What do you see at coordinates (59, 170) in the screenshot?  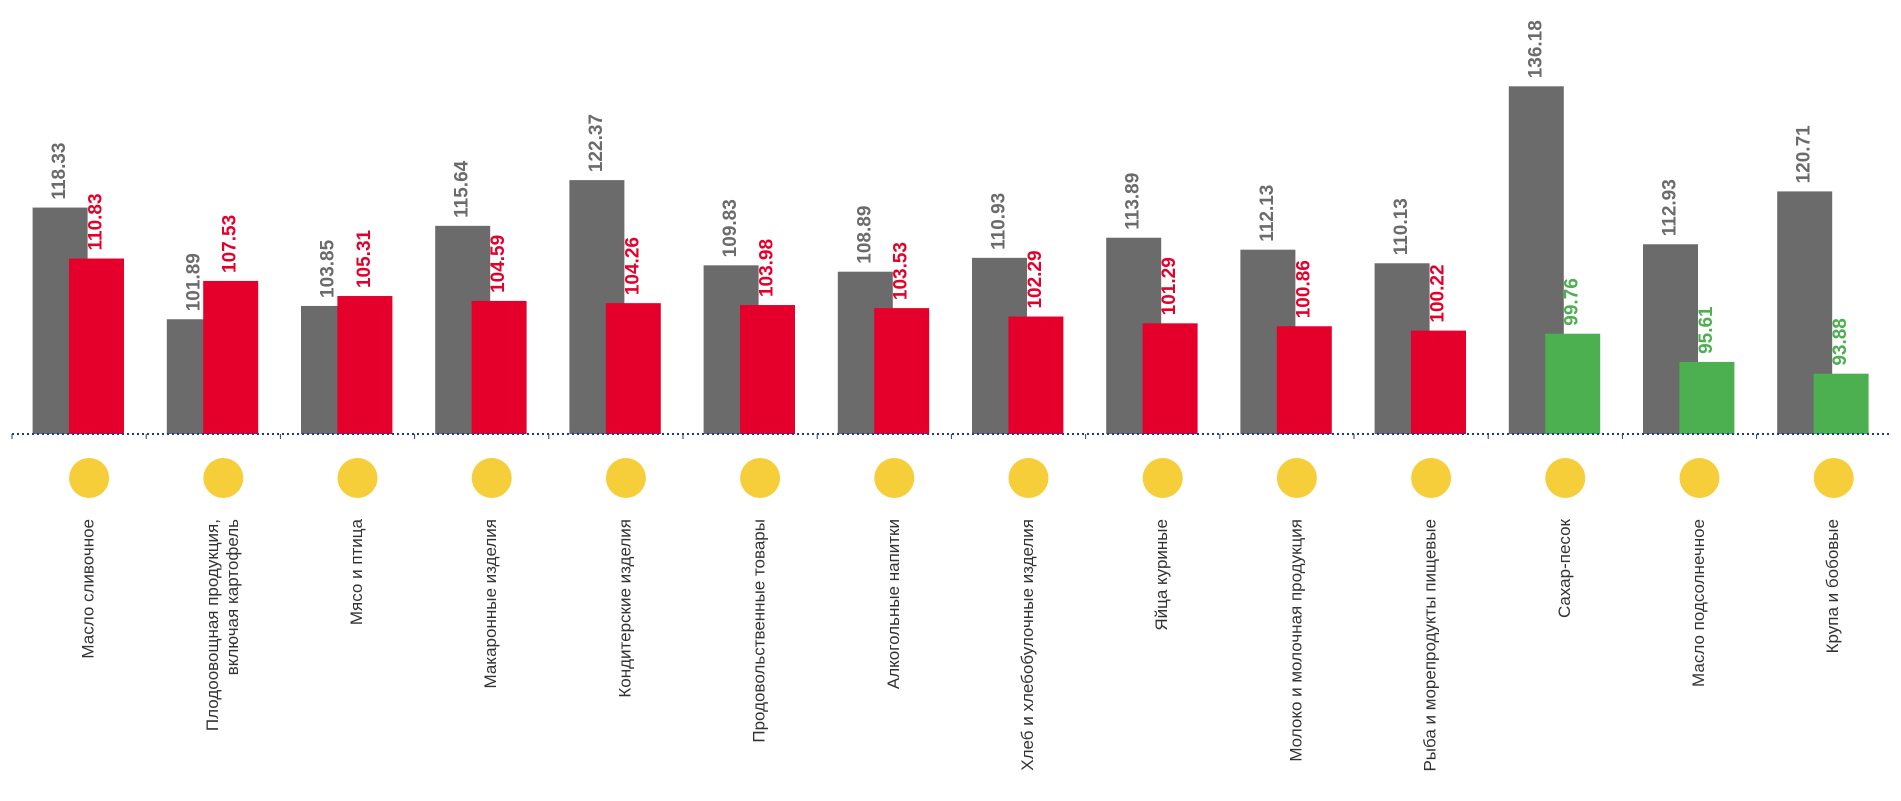 I see `value-label: 118.33` at bounding box center [59, 170].